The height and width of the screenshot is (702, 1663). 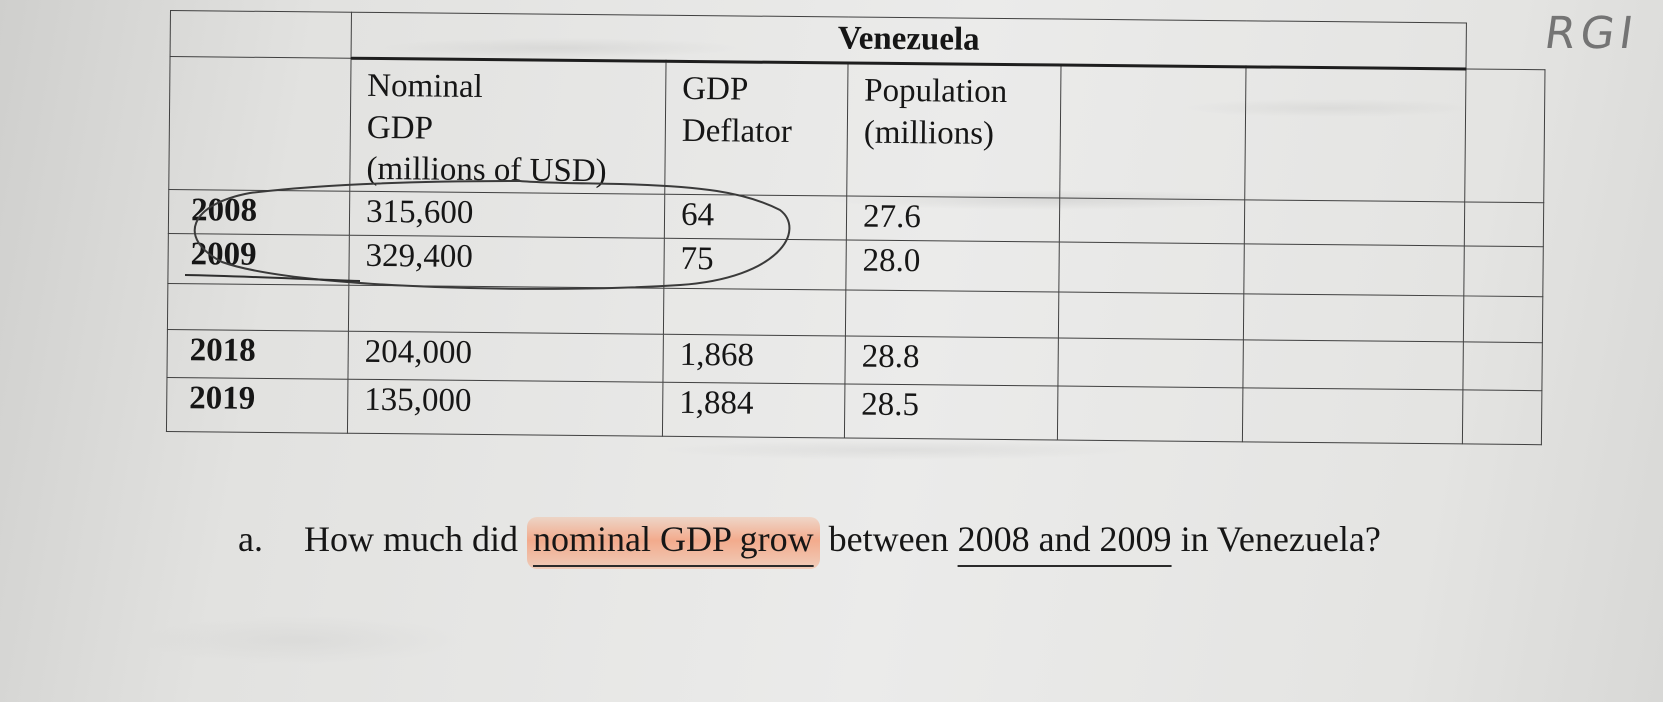 I want to click on deflator-cell: 75, so click(x=755, y=263).